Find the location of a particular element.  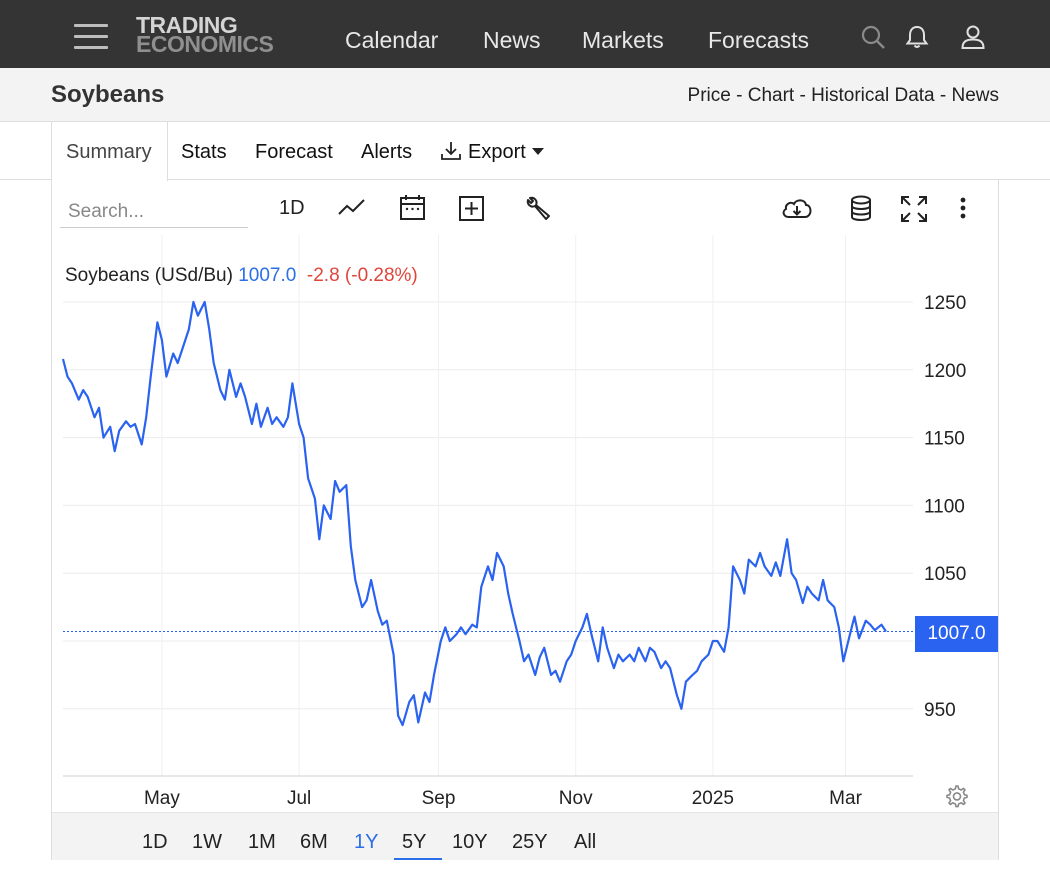

range-10y: 10Y is located at coordinates (470, 842).